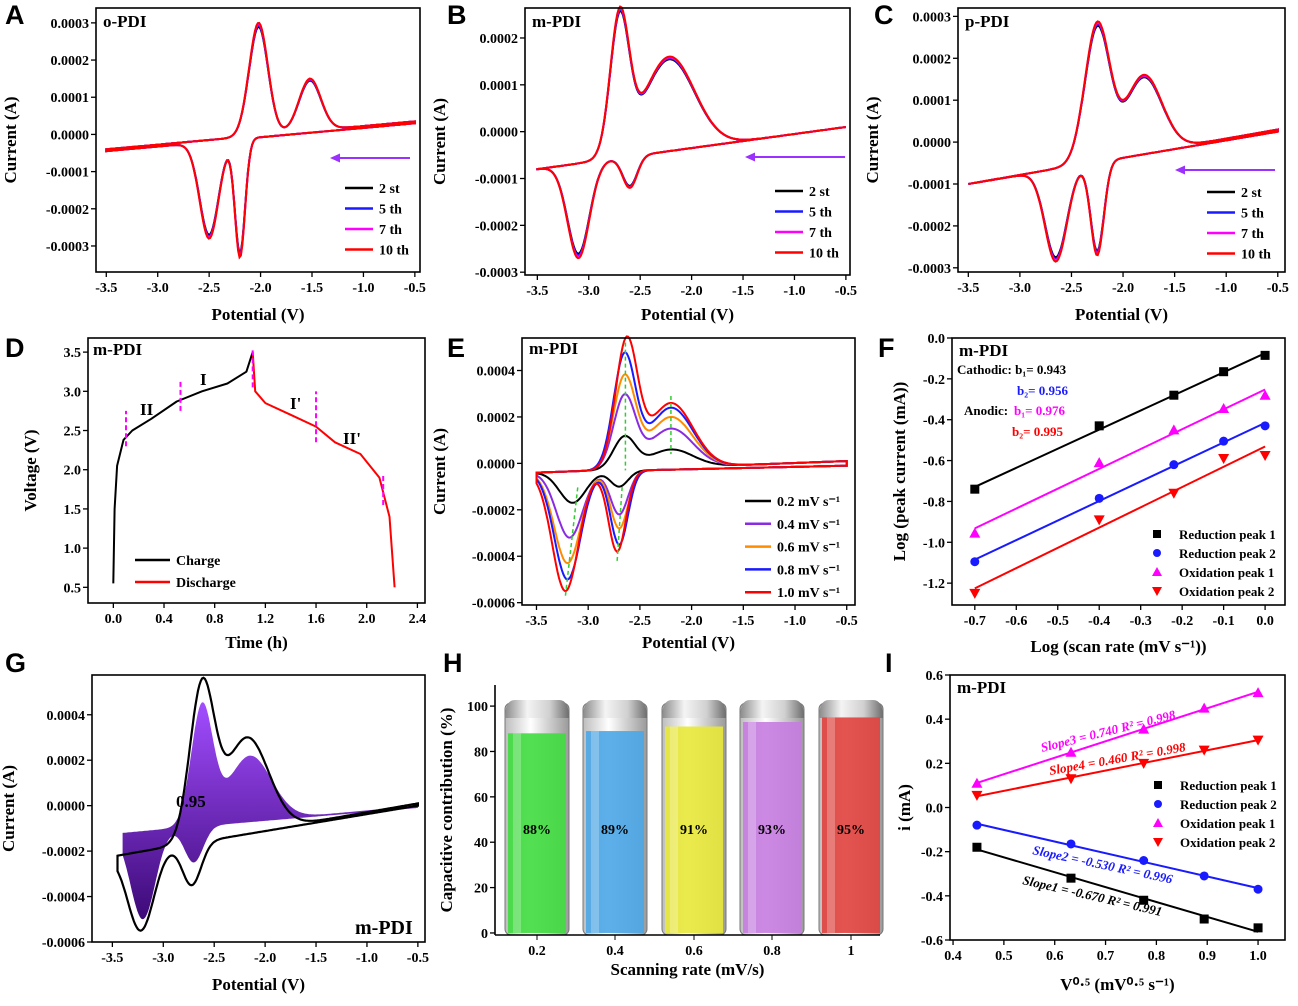 The image size is (1298, 1006). What do you see at coordinates (899, 472) in the screenshot?
I see `y-axis-label: Log (peak current (mA))` at bounding box center [899, 472].